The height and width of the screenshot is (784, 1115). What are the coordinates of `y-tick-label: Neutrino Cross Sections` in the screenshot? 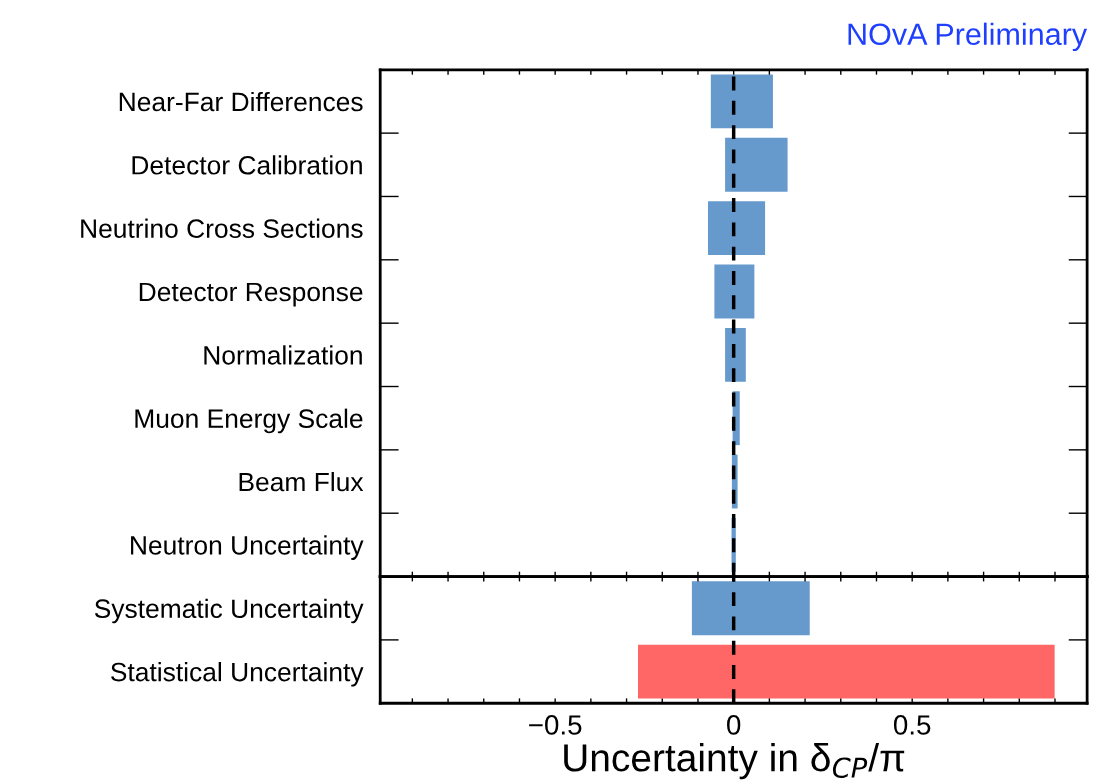 It's located at (222, 228).